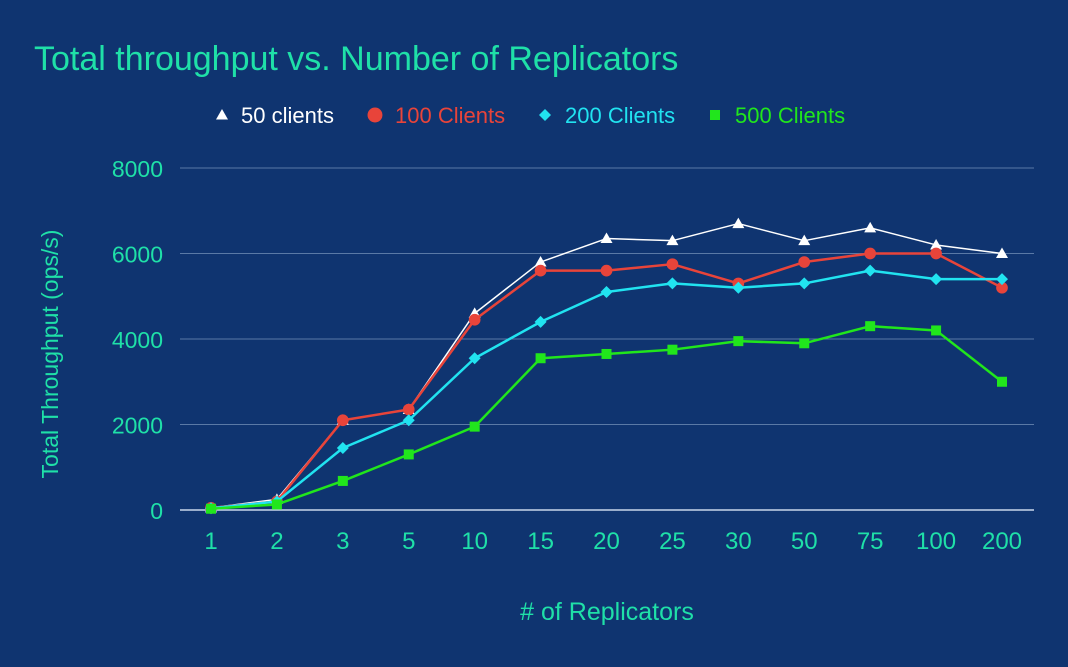 This screenshot has height=667, width=1068. What do you see at coordinates (606, 541) in the screenshot?
I see `x-tick-label: 20` at bounding box center [606, 541].